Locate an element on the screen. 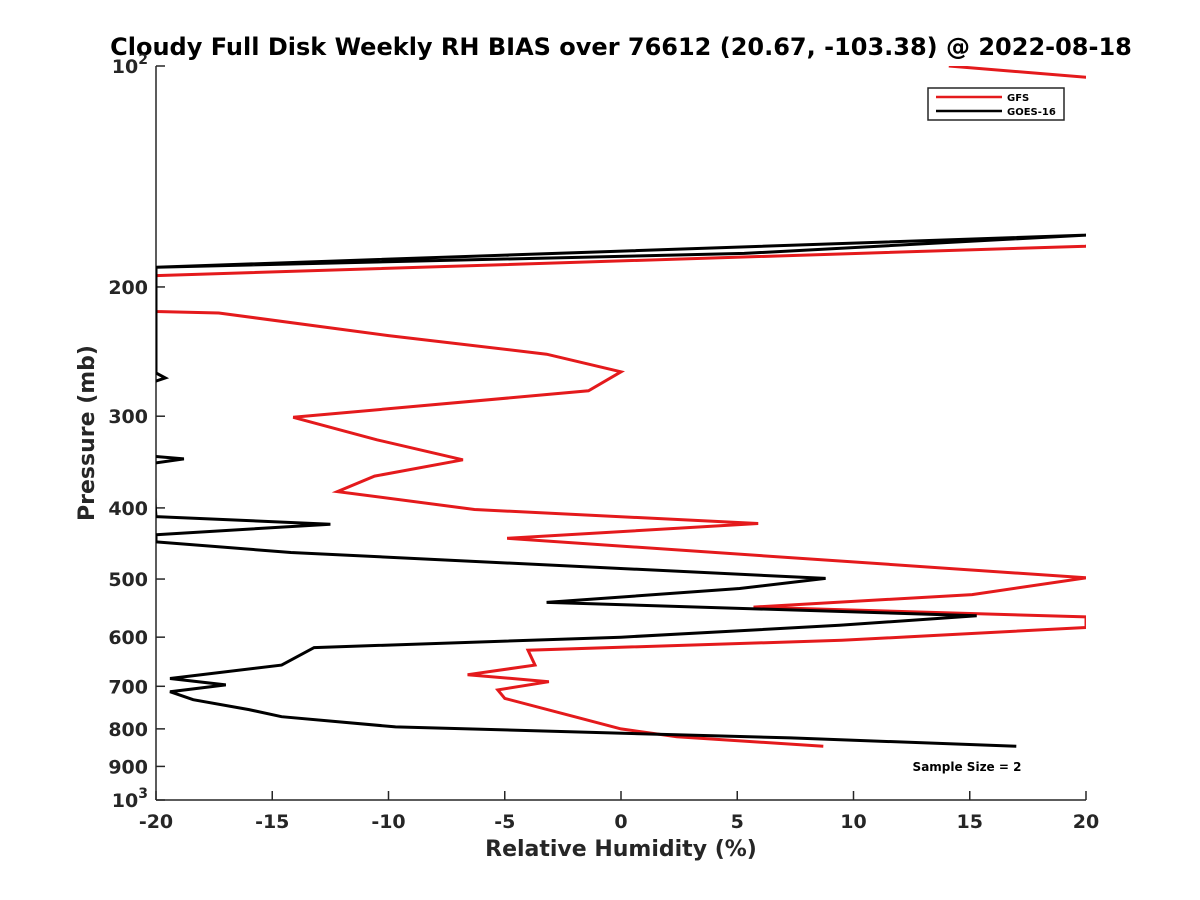 The height and width of the screenshot is (900, 1200). y-tick-label: 10² is located at coordinates (130, 65).